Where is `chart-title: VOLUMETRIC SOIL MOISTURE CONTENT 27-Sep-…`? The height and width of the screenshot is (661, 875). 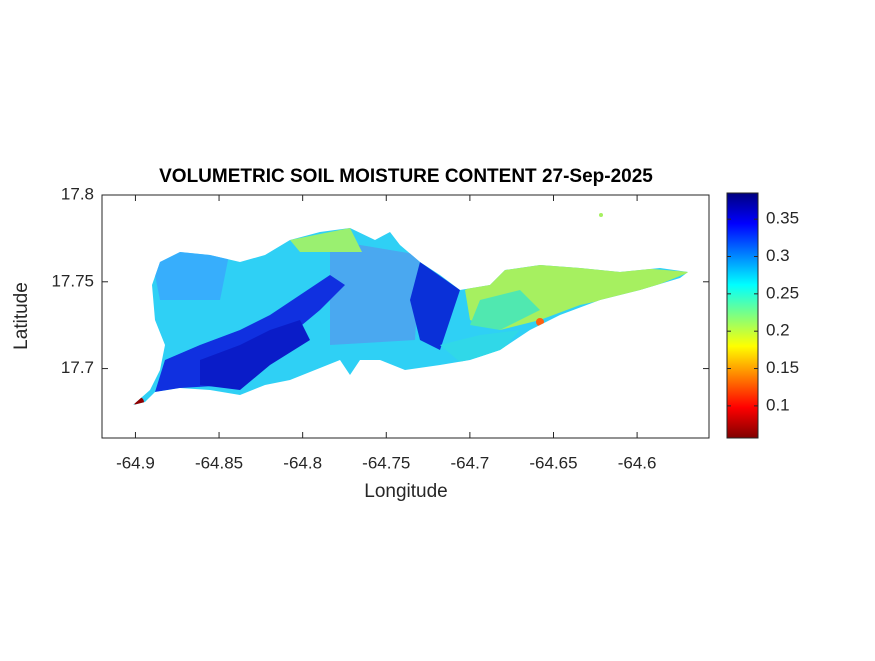
chart-title: VOLUMETRIC SOIL MOISTURE CONTENT 27-Sep-… is located at coordinates (406, 176).